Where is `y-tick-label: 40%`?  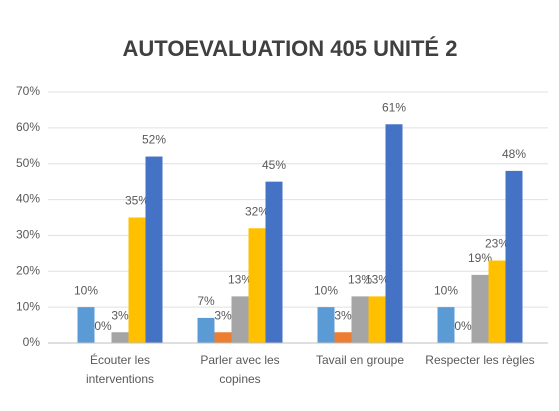
y-tick-label: 40% is located at coordinates (28, 199).